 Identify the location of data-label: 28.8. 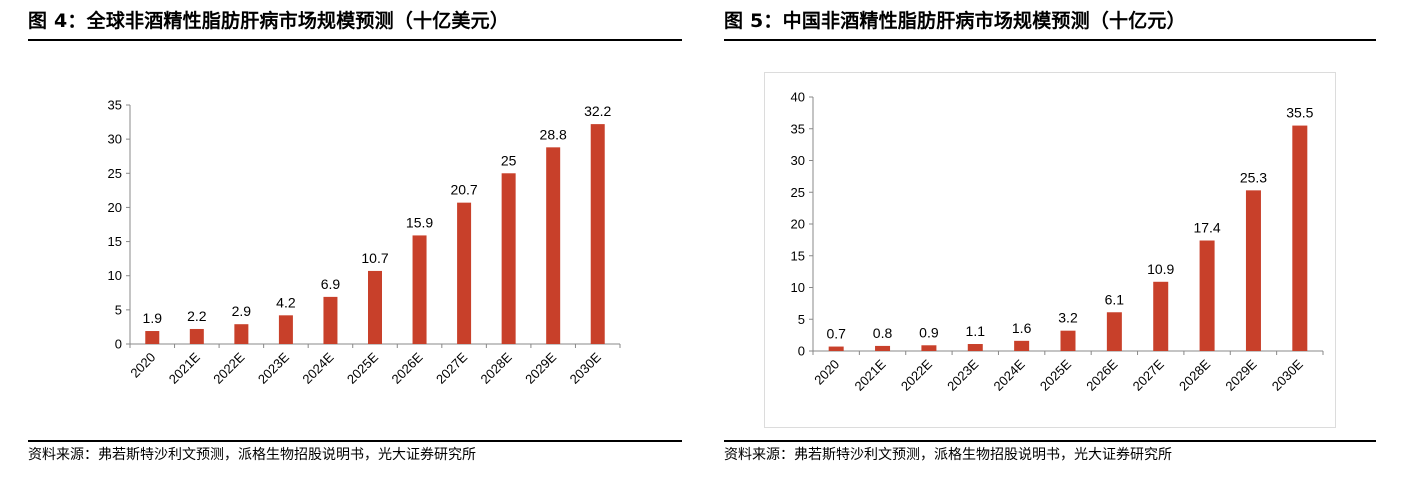
(553, 134).